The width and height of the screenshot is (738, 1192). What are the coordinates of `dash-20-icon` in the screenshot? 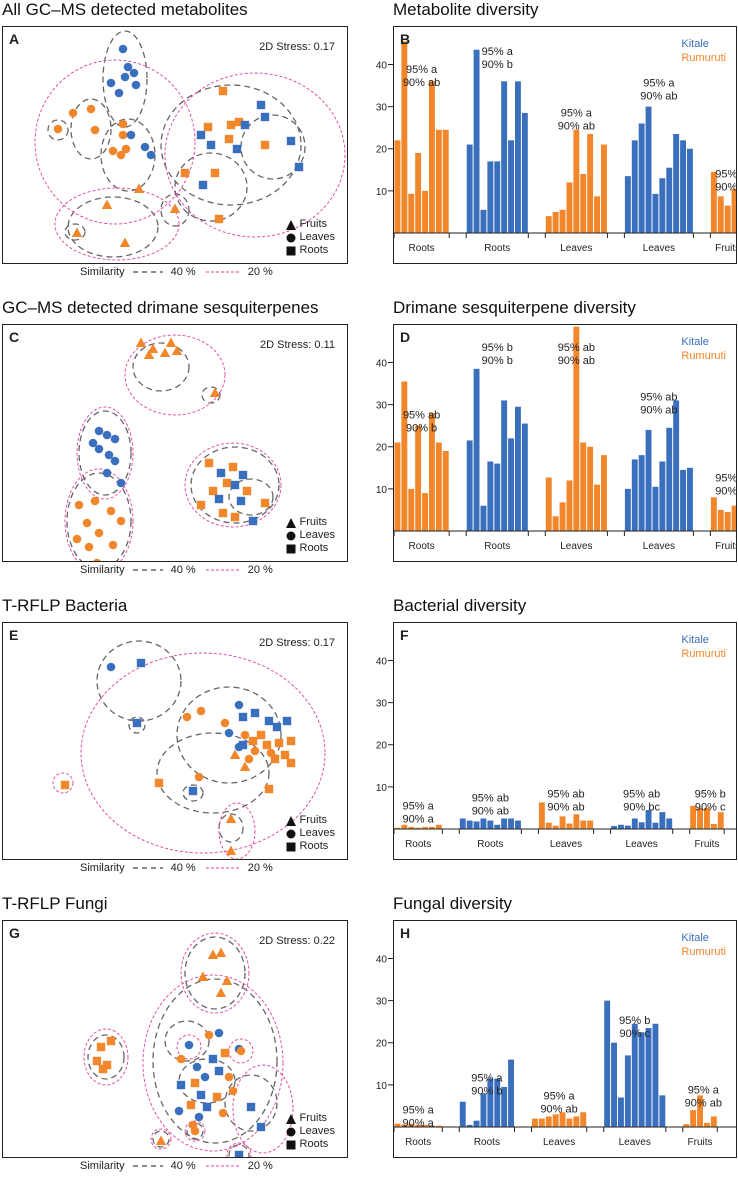 It's located at (222, 1166).